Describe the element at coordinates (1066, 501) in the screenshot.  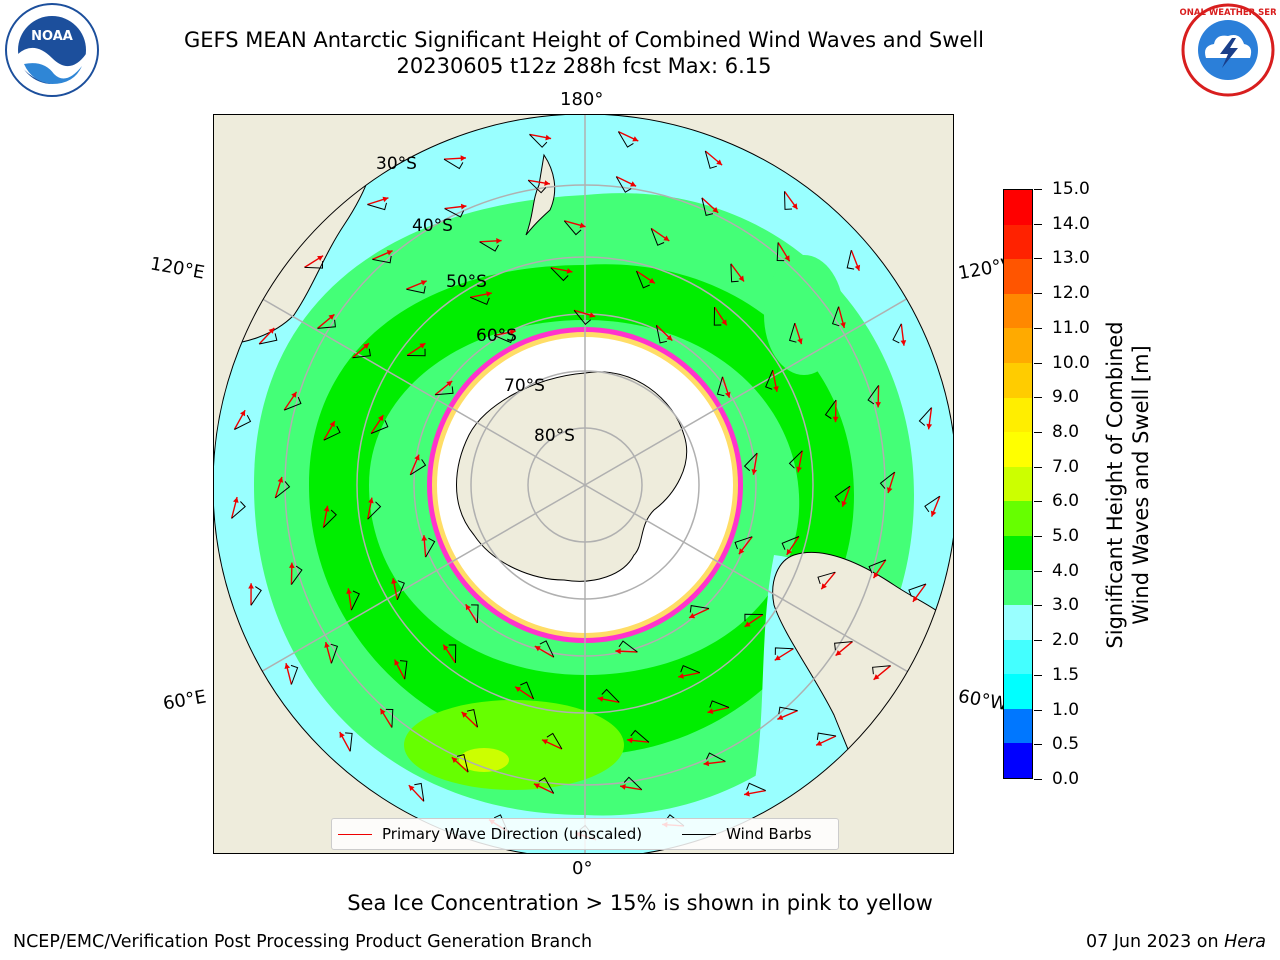
I see `colorbar-tick-label: 6.0` at that location.